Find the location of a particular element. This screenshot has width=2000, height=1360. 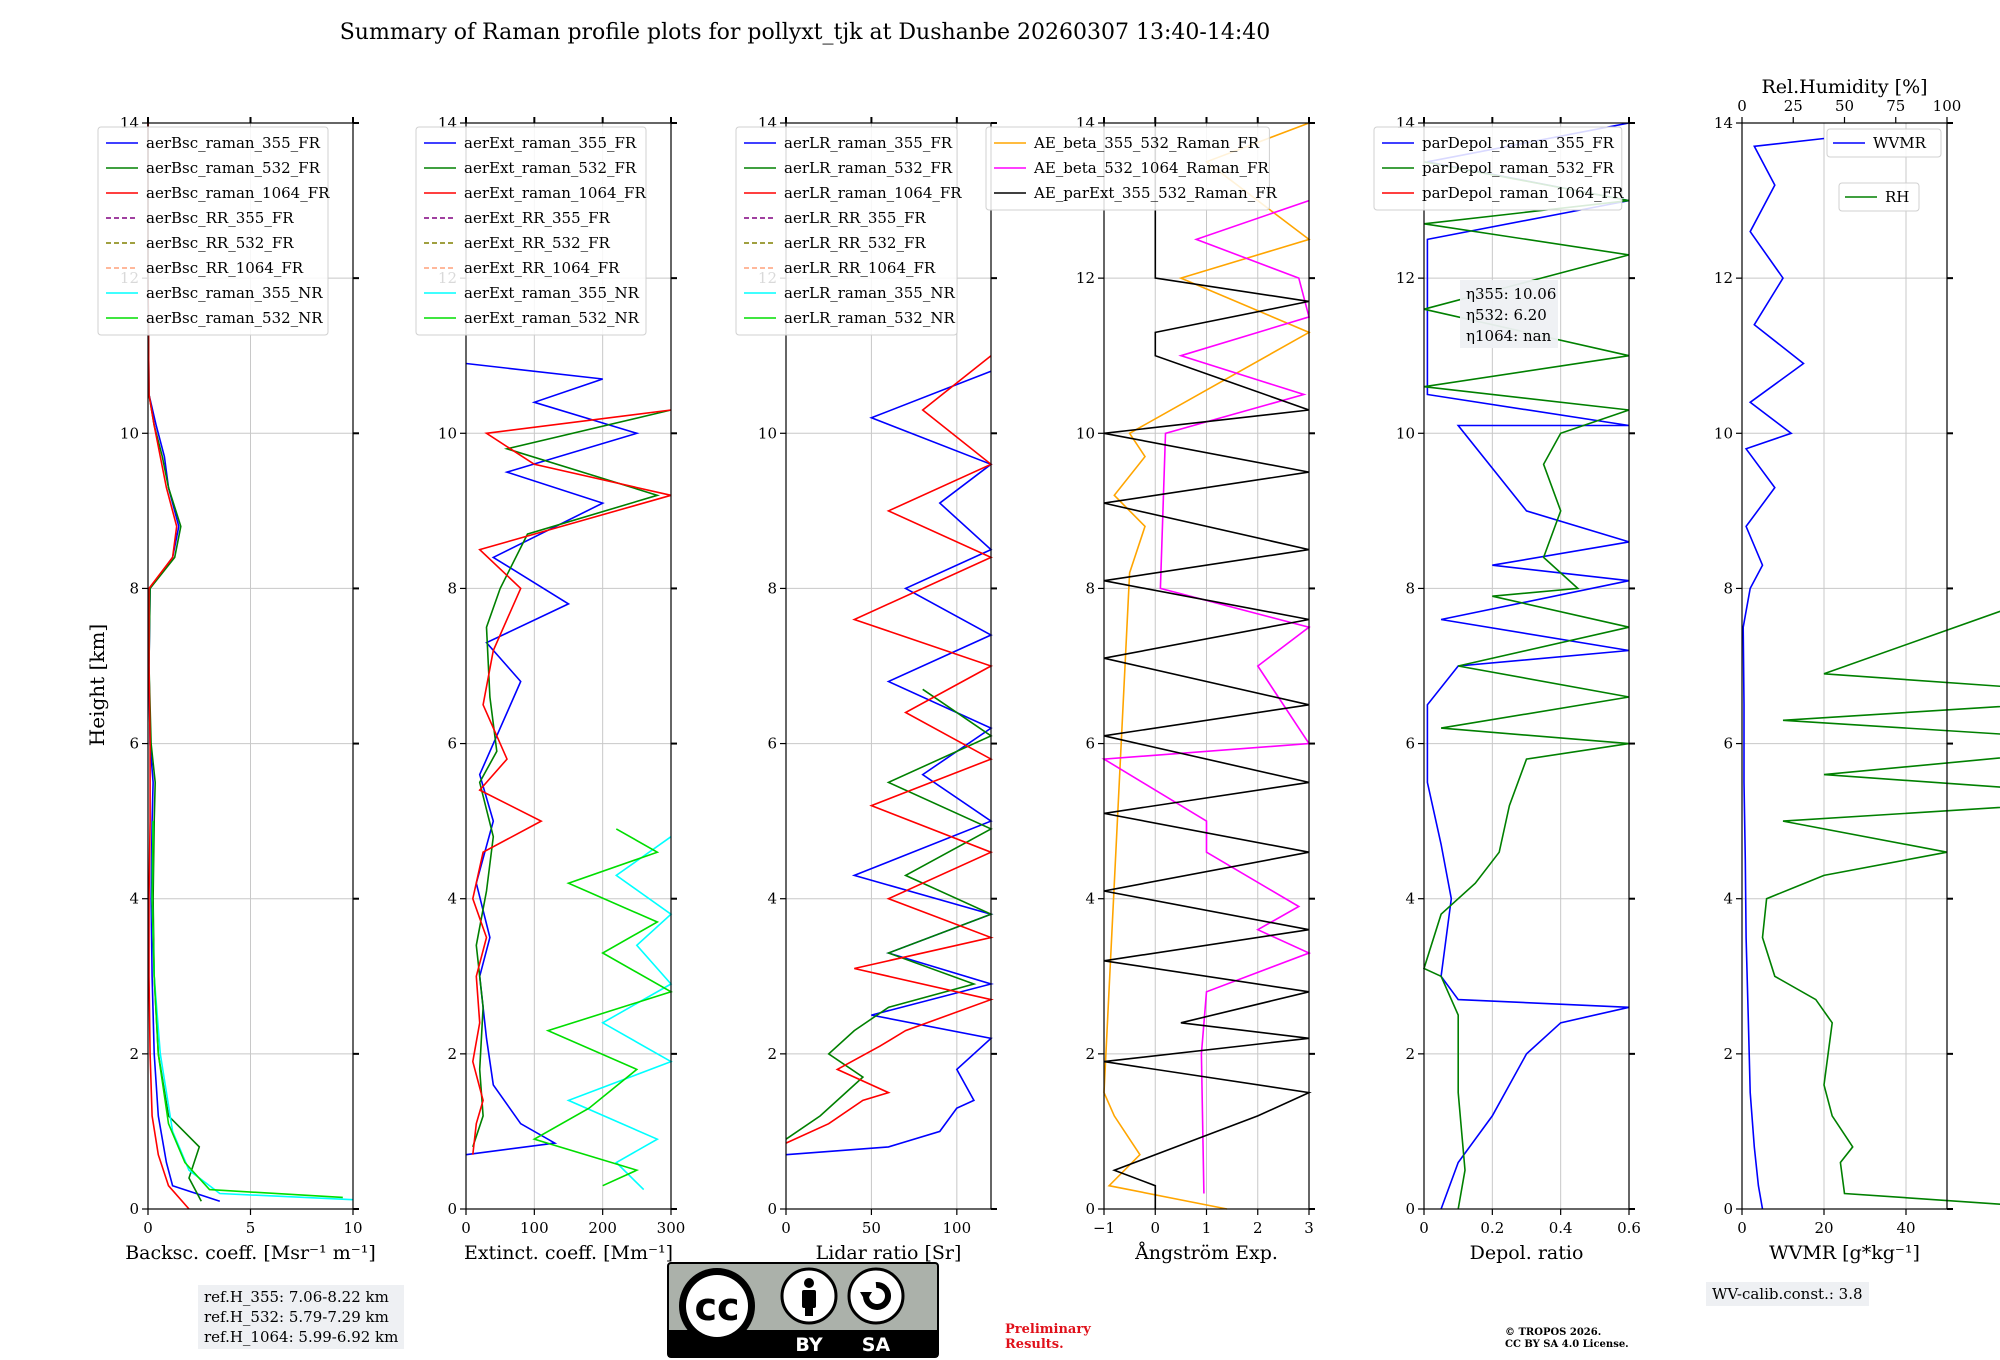

legend-label-aerBsc_raman_532_NR: aerBsc_raman_532_NR is located at coordinates (234, 318).